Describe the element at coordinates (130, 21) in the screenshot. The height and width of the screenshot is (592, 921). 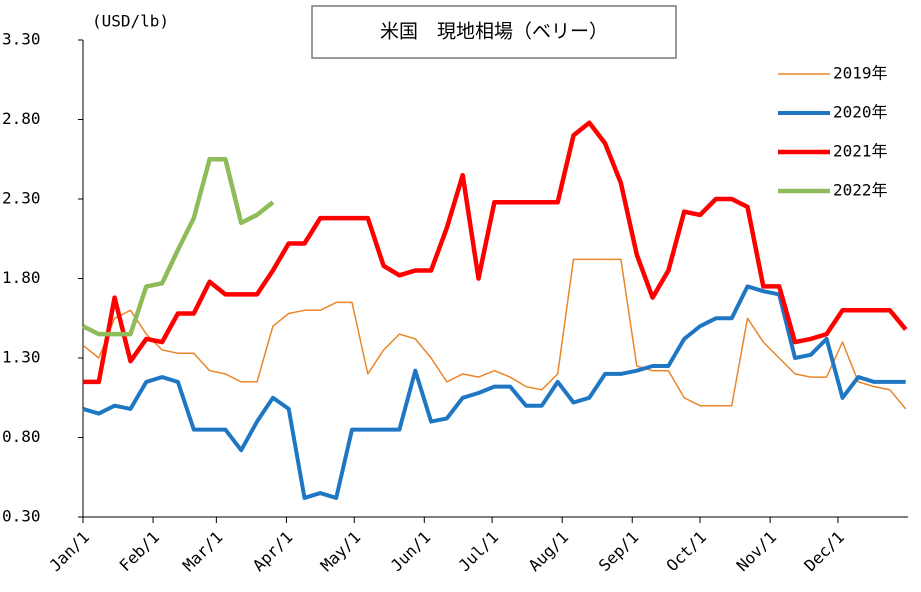
I see `y-unit: (USD/lb)` at that location.